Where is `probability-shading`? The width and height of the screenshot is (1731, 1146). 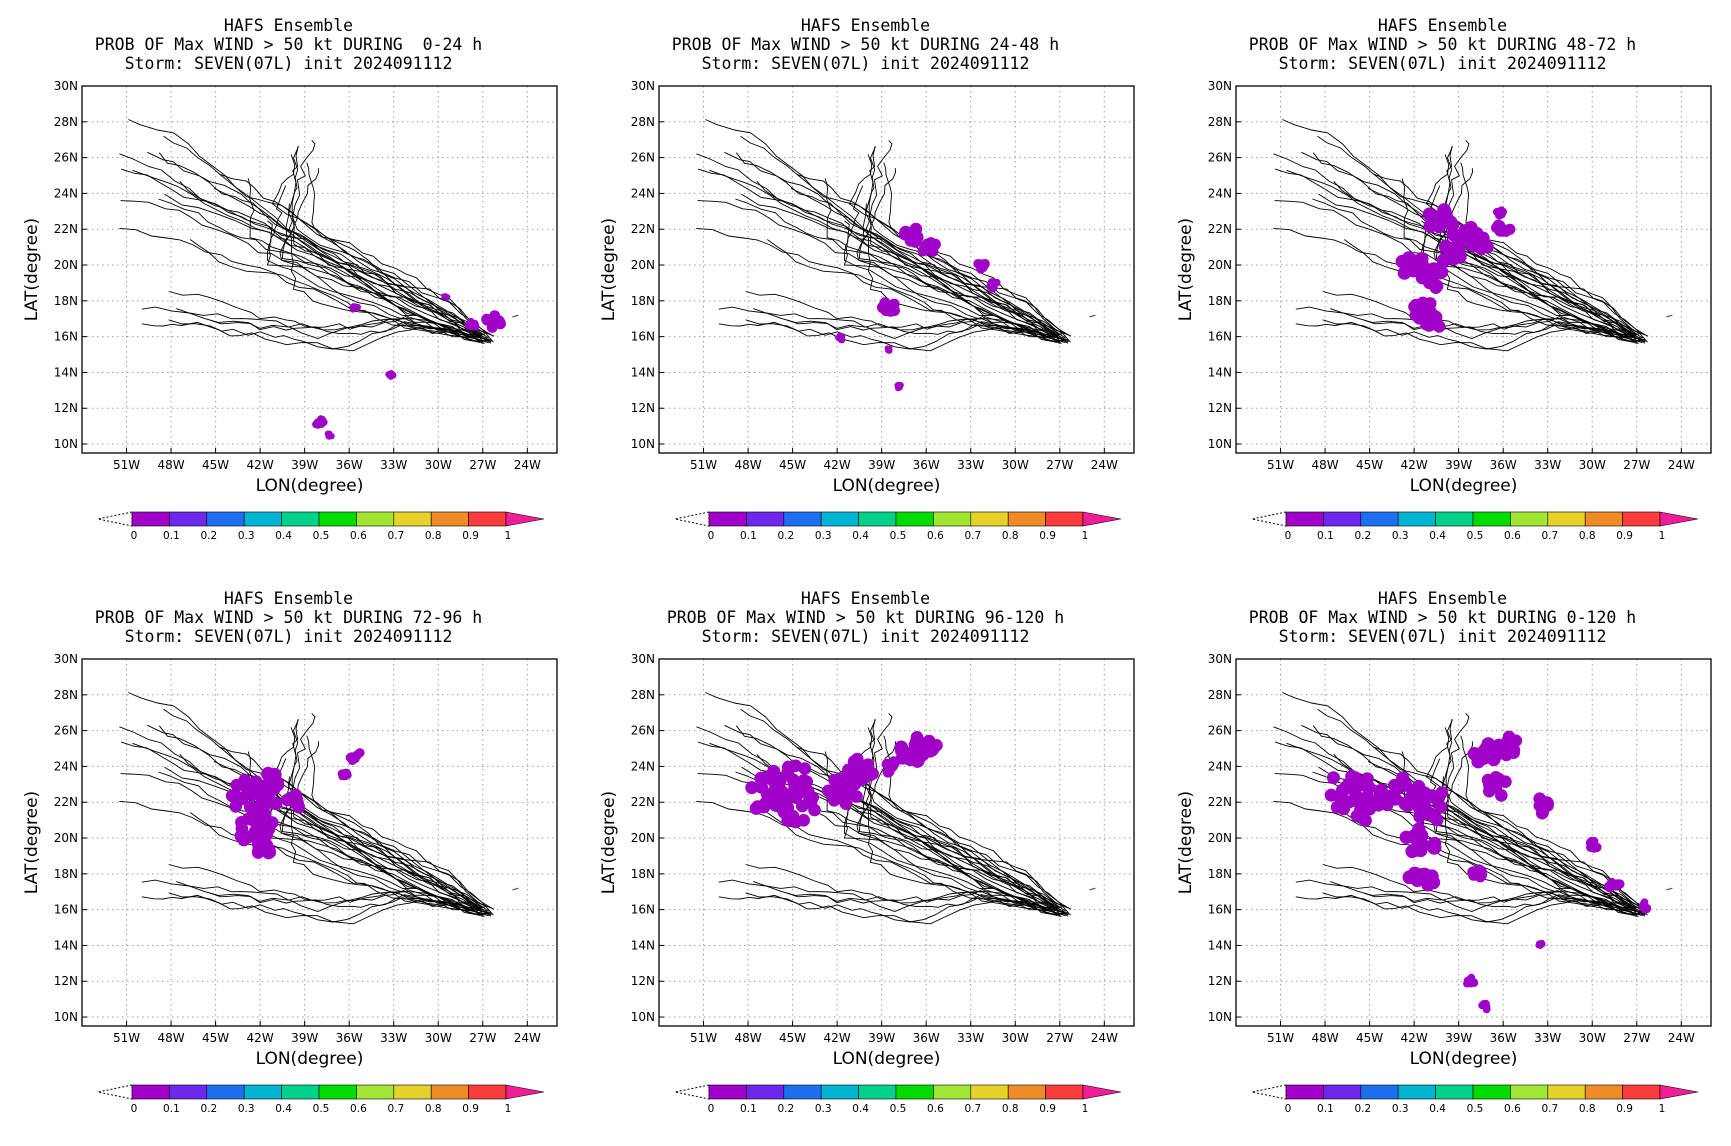
probability-shading is located at coordinates (295, 804).